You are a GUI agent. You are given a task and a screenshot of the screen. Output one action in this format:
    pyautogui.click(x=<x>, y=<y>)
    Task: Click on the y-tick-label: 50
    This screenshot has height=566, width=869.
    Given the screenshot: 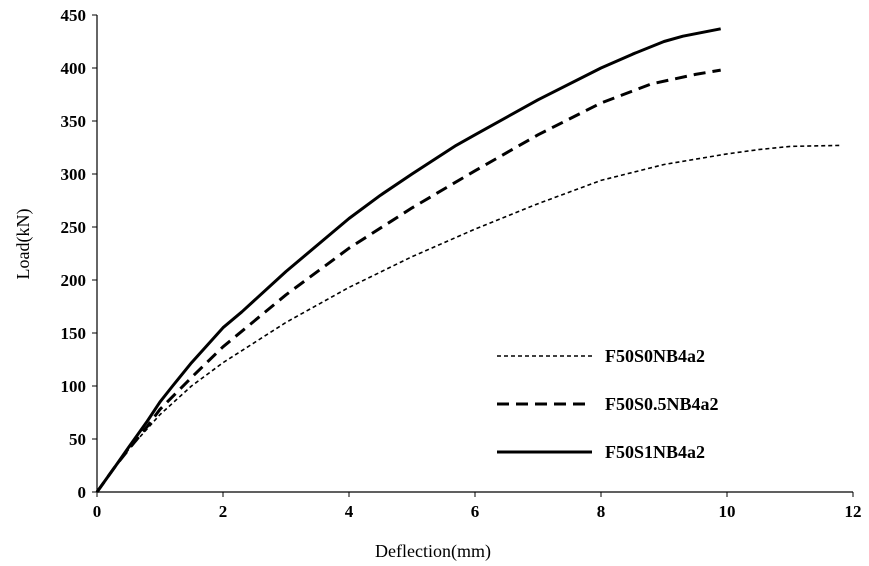 What is the action you would take?
    pyautogui.click(x=77, y=439)
    